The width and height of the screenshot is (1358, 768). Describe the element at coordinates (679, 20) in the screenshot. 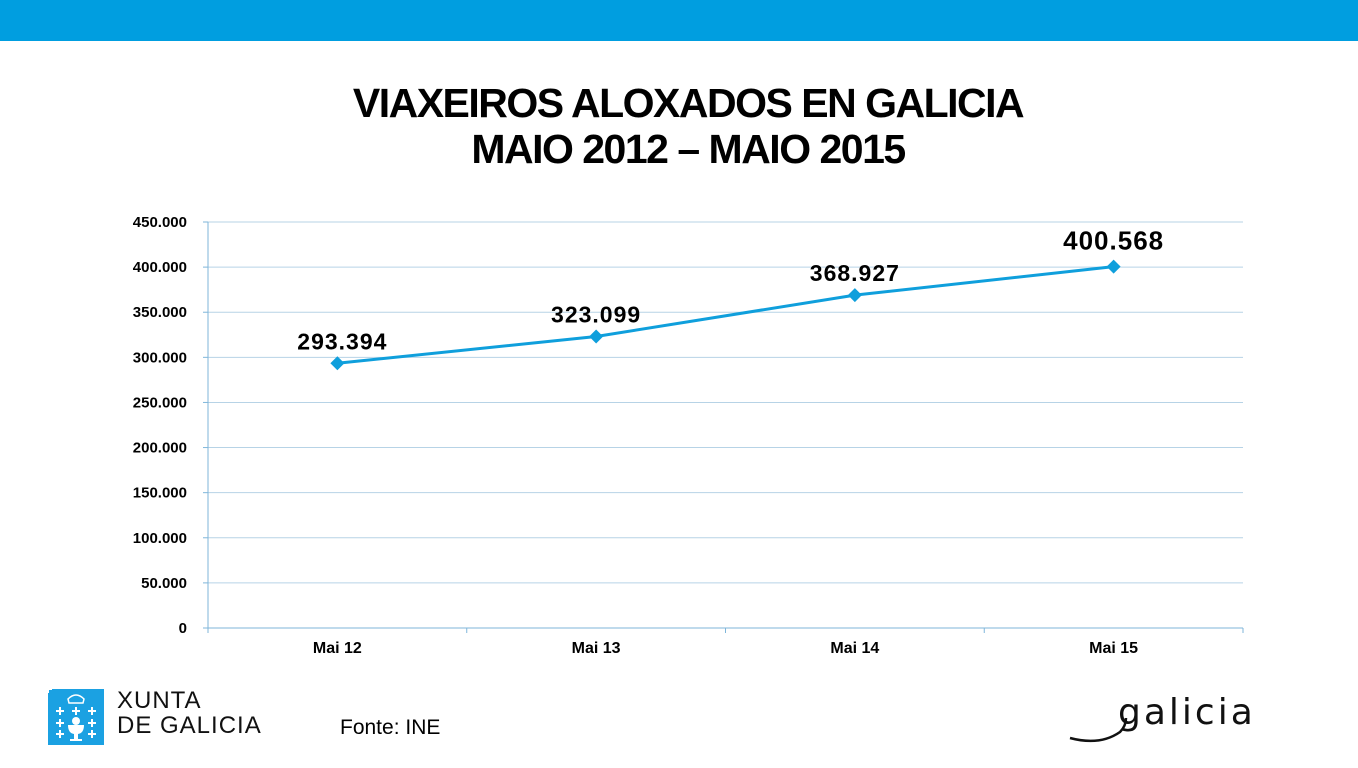

I see `top-banner` at that location.